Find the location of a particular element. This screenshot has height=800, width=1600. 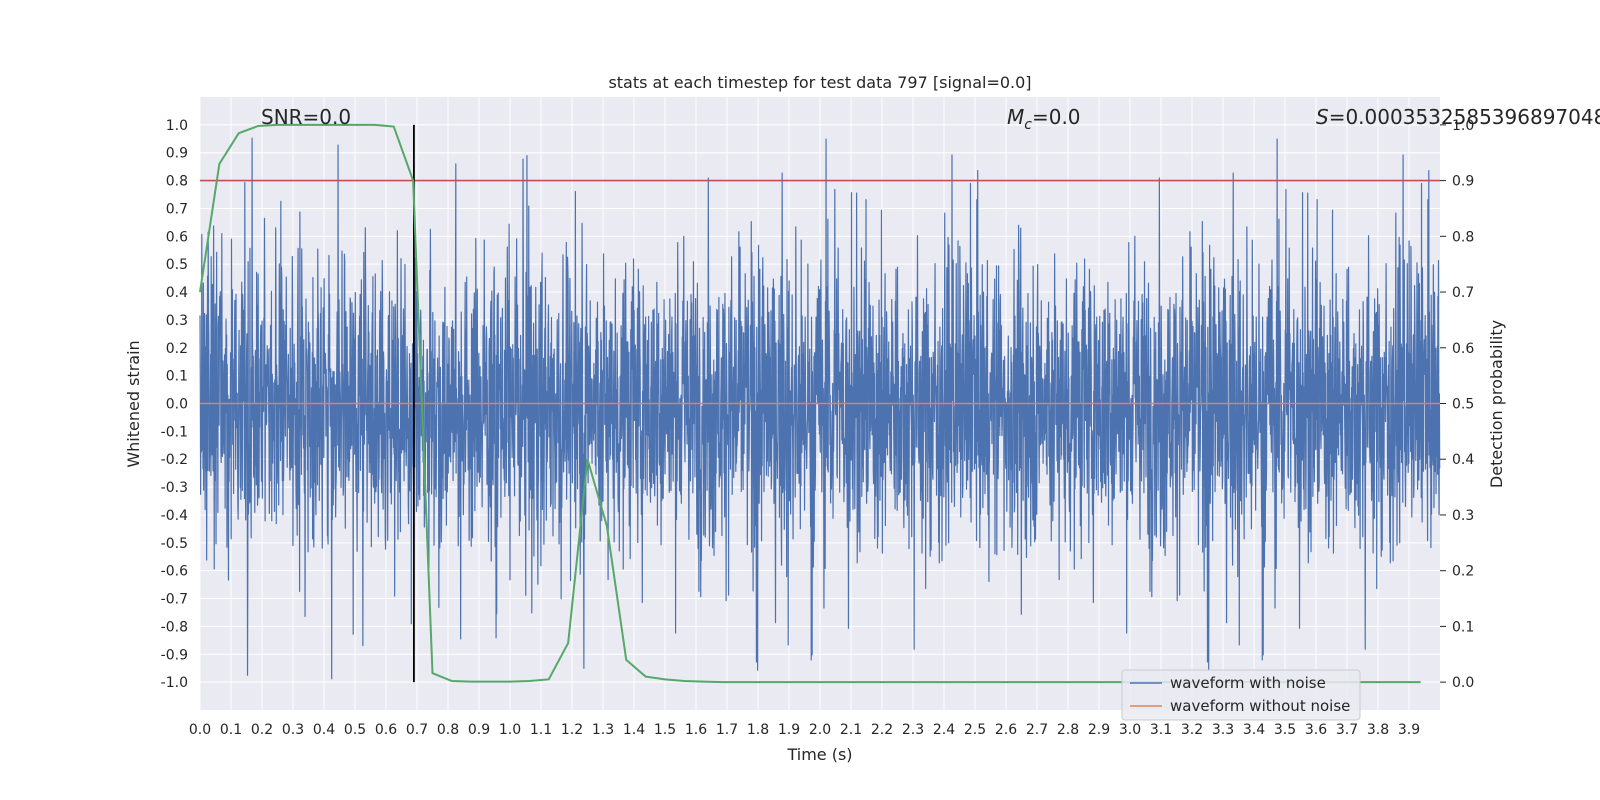

x-tick-label: 0.2 is located at coordinates (262, 730).